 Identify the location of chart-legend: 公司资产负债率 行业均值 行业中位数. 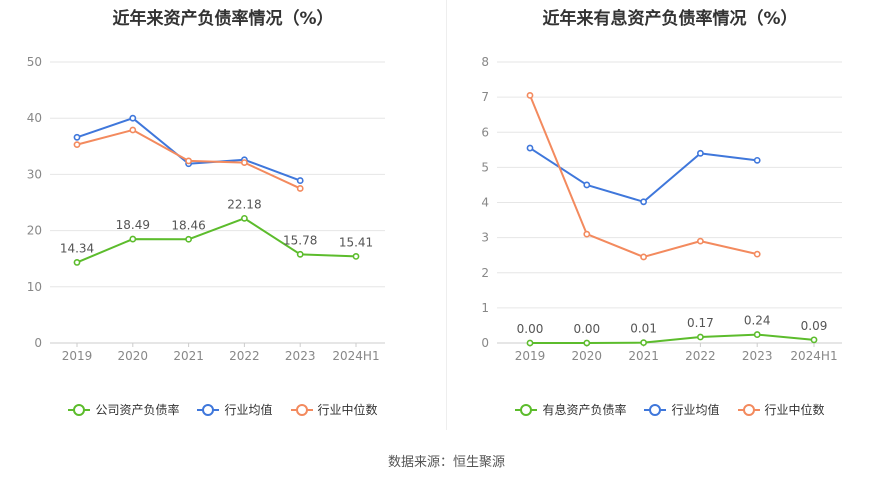
(223, 409).